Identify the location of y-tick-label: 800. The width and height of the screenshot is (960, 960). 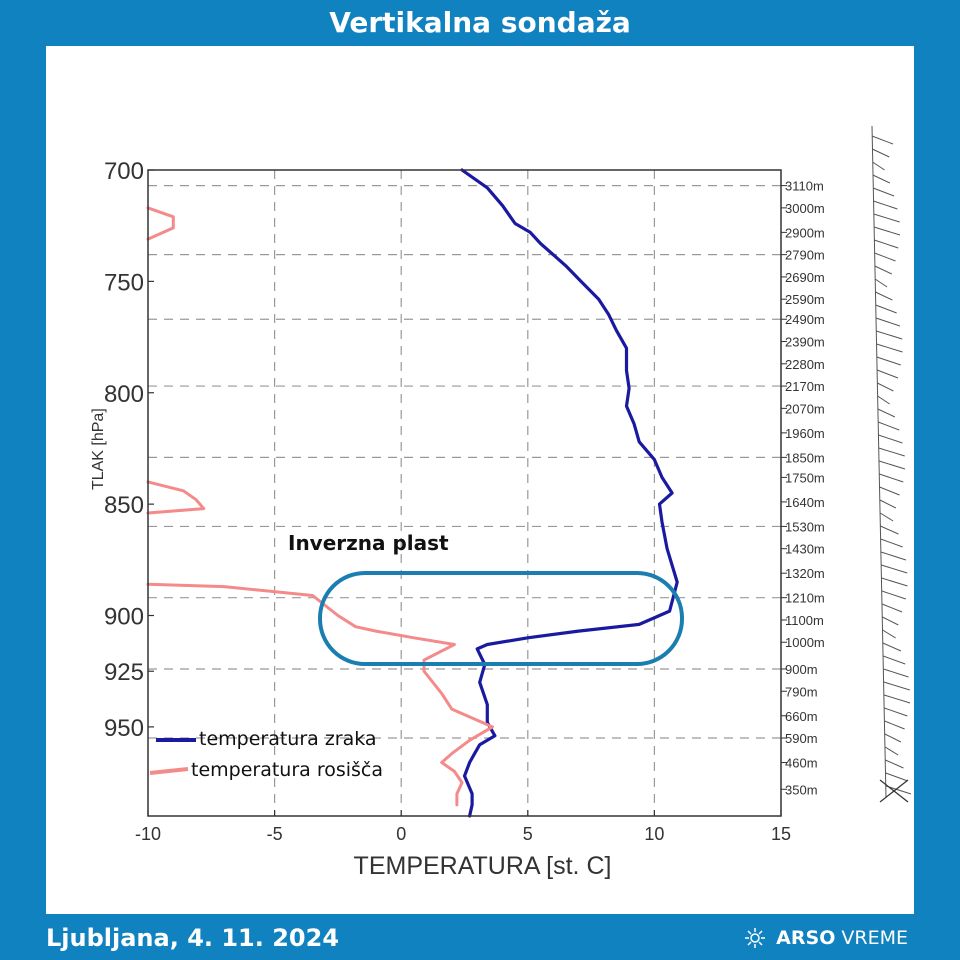
(124, 394).